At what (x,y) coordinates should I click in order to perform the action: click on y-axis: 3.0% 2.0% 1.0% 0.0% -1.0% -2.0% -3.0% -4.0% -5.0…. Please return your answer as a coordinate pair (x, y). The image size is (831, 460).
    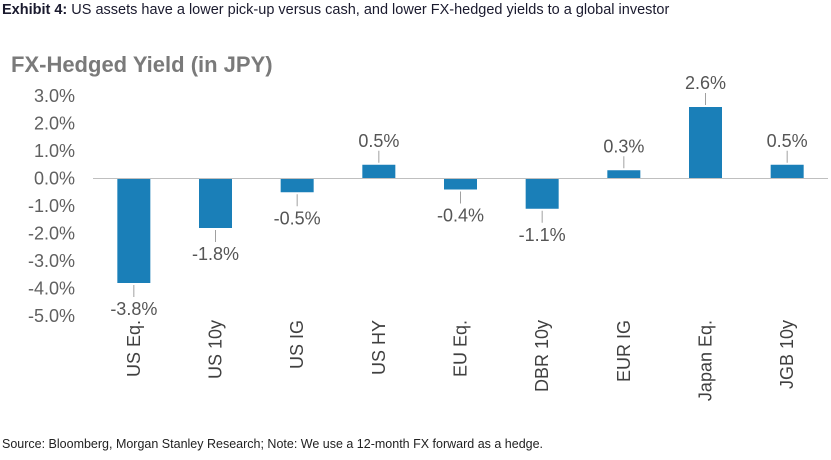
    Looking at the image, I should click on (51, 206).